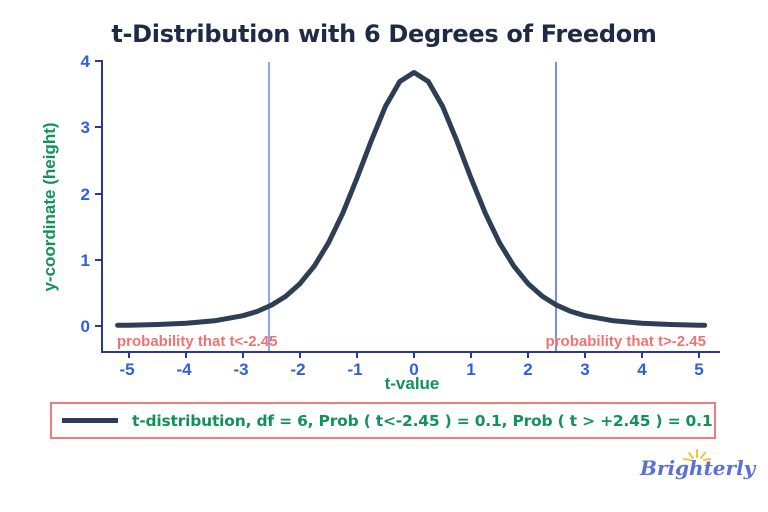  Describe the element at coordinates (410, 354) in the screenshot. I see `x-axis` at that location.